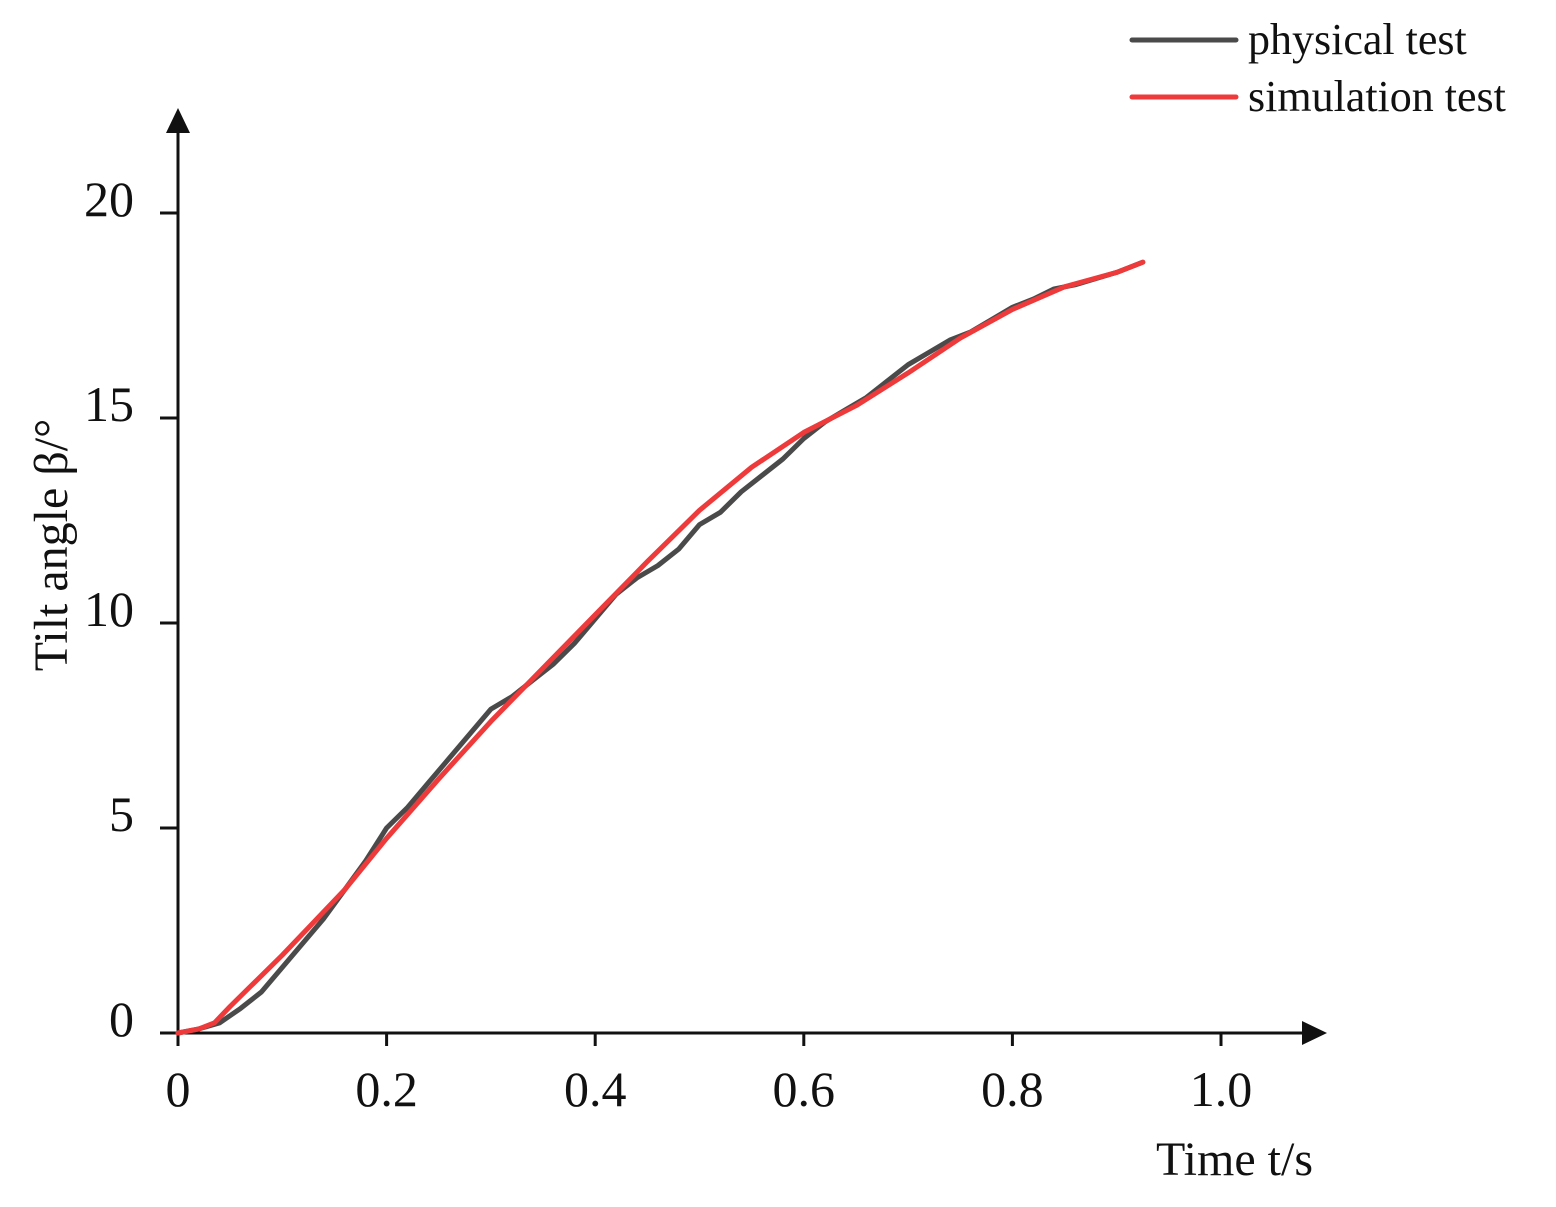 This screenshot has height=1207, width=1556. I want to click on y-axis-arrow, so click(178, 120).